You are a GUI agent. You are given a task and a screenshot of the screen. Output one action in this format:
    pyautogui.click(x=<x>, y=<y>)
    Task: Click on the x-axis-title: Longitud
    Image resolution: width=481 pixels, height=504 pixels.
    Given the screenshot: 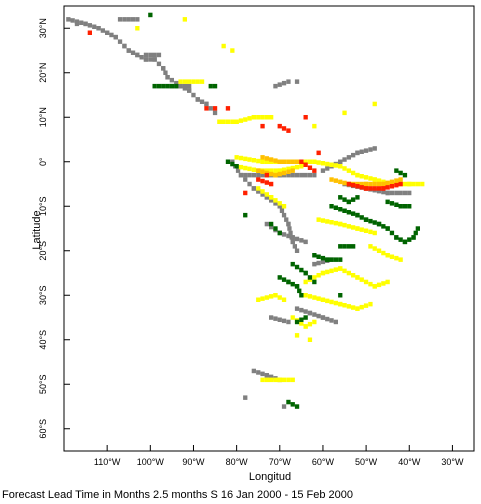 What is the action you would take?
    pyautogui.click(x=270, y=477)
    